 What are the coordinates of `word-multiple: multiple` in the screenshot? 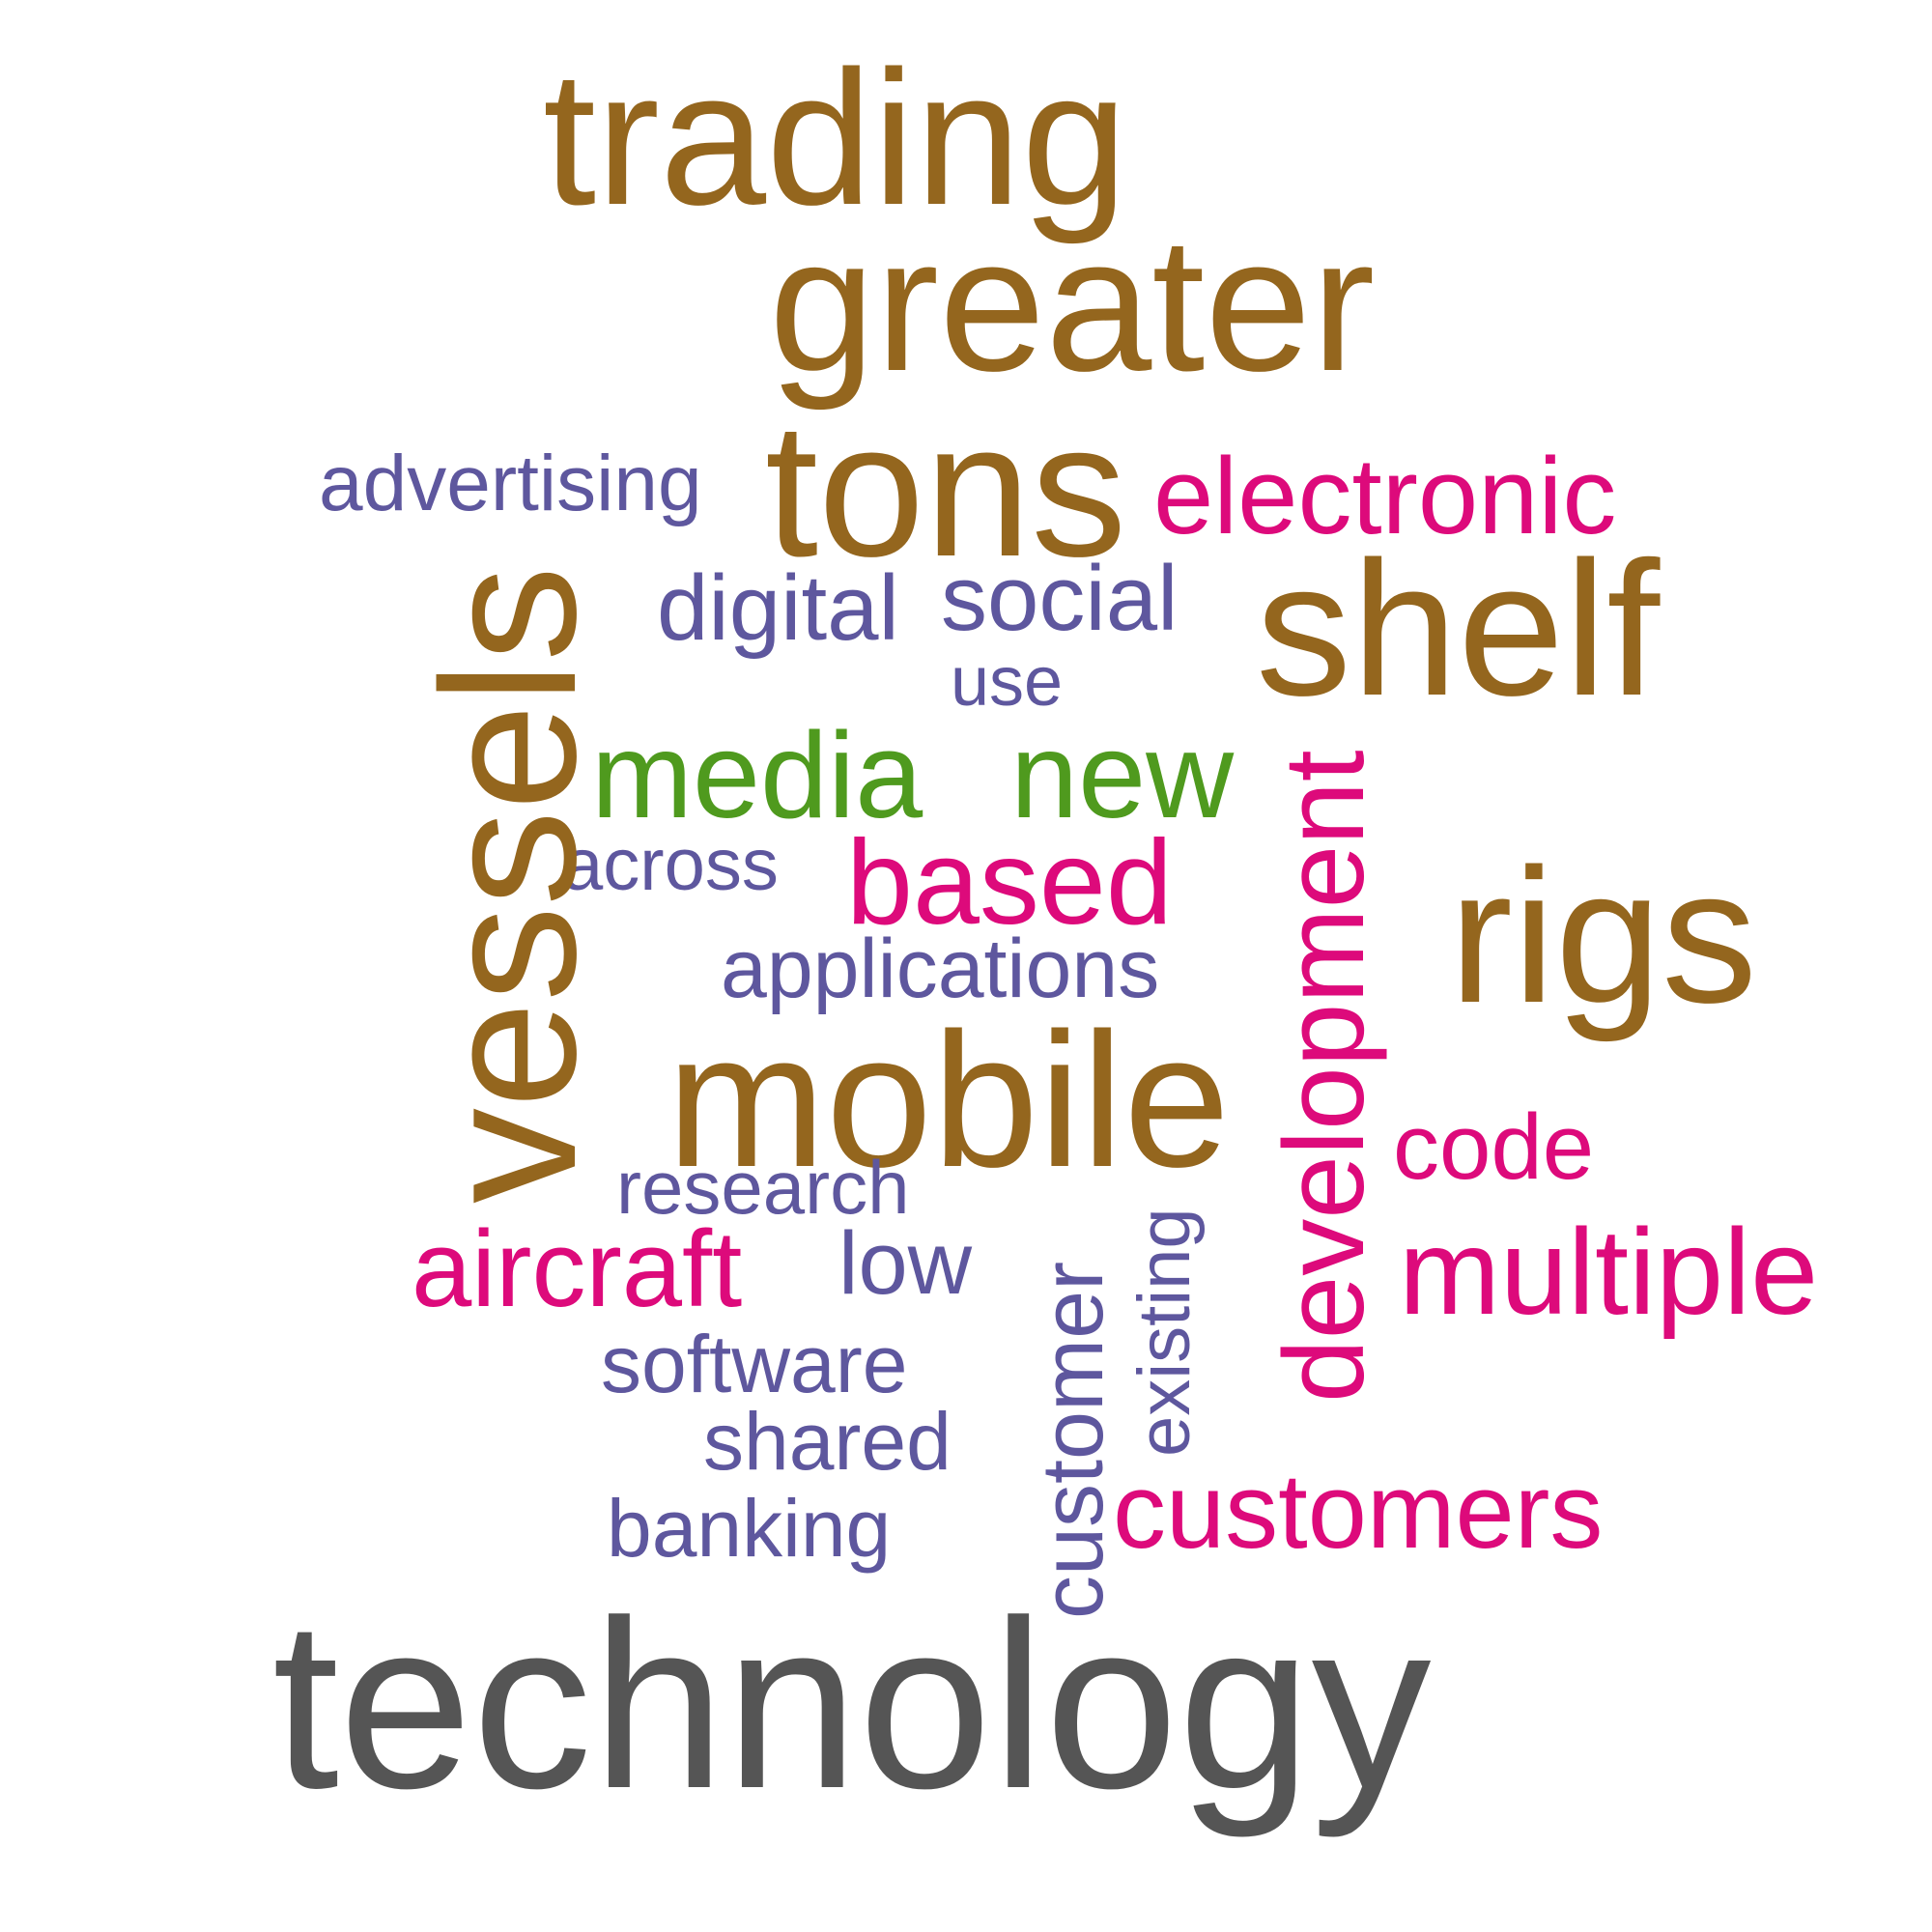 It's located at (1609, 1272).